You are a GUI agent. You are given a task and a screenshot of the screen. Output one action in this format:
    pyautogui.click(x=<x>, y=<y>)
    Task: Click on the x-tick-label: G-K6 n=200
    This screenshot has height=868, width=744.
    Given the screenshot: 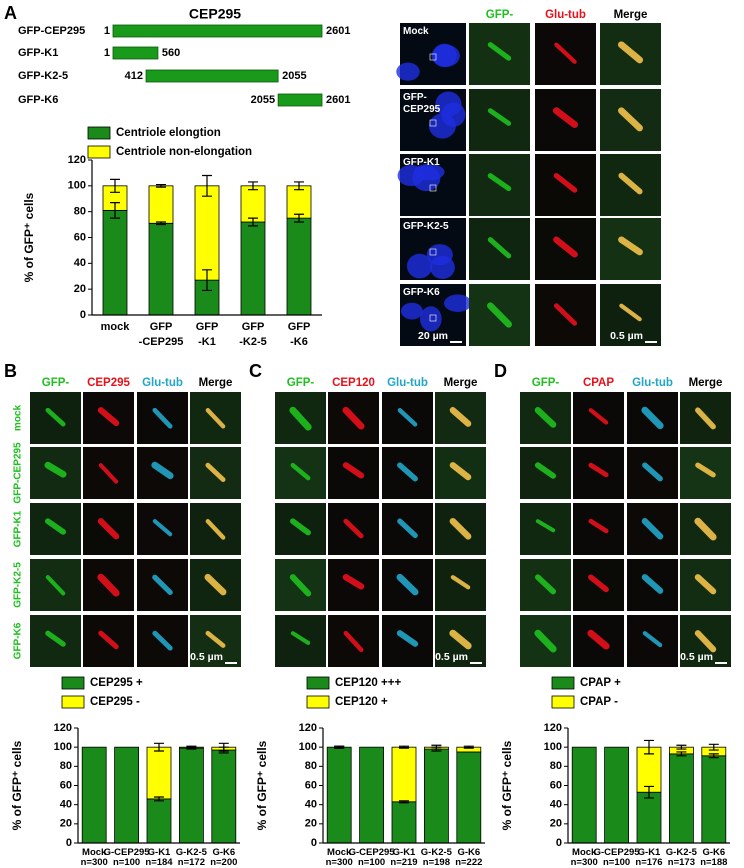 What is the action you would take?
    pyautogui.click(x=224, y=857)
    